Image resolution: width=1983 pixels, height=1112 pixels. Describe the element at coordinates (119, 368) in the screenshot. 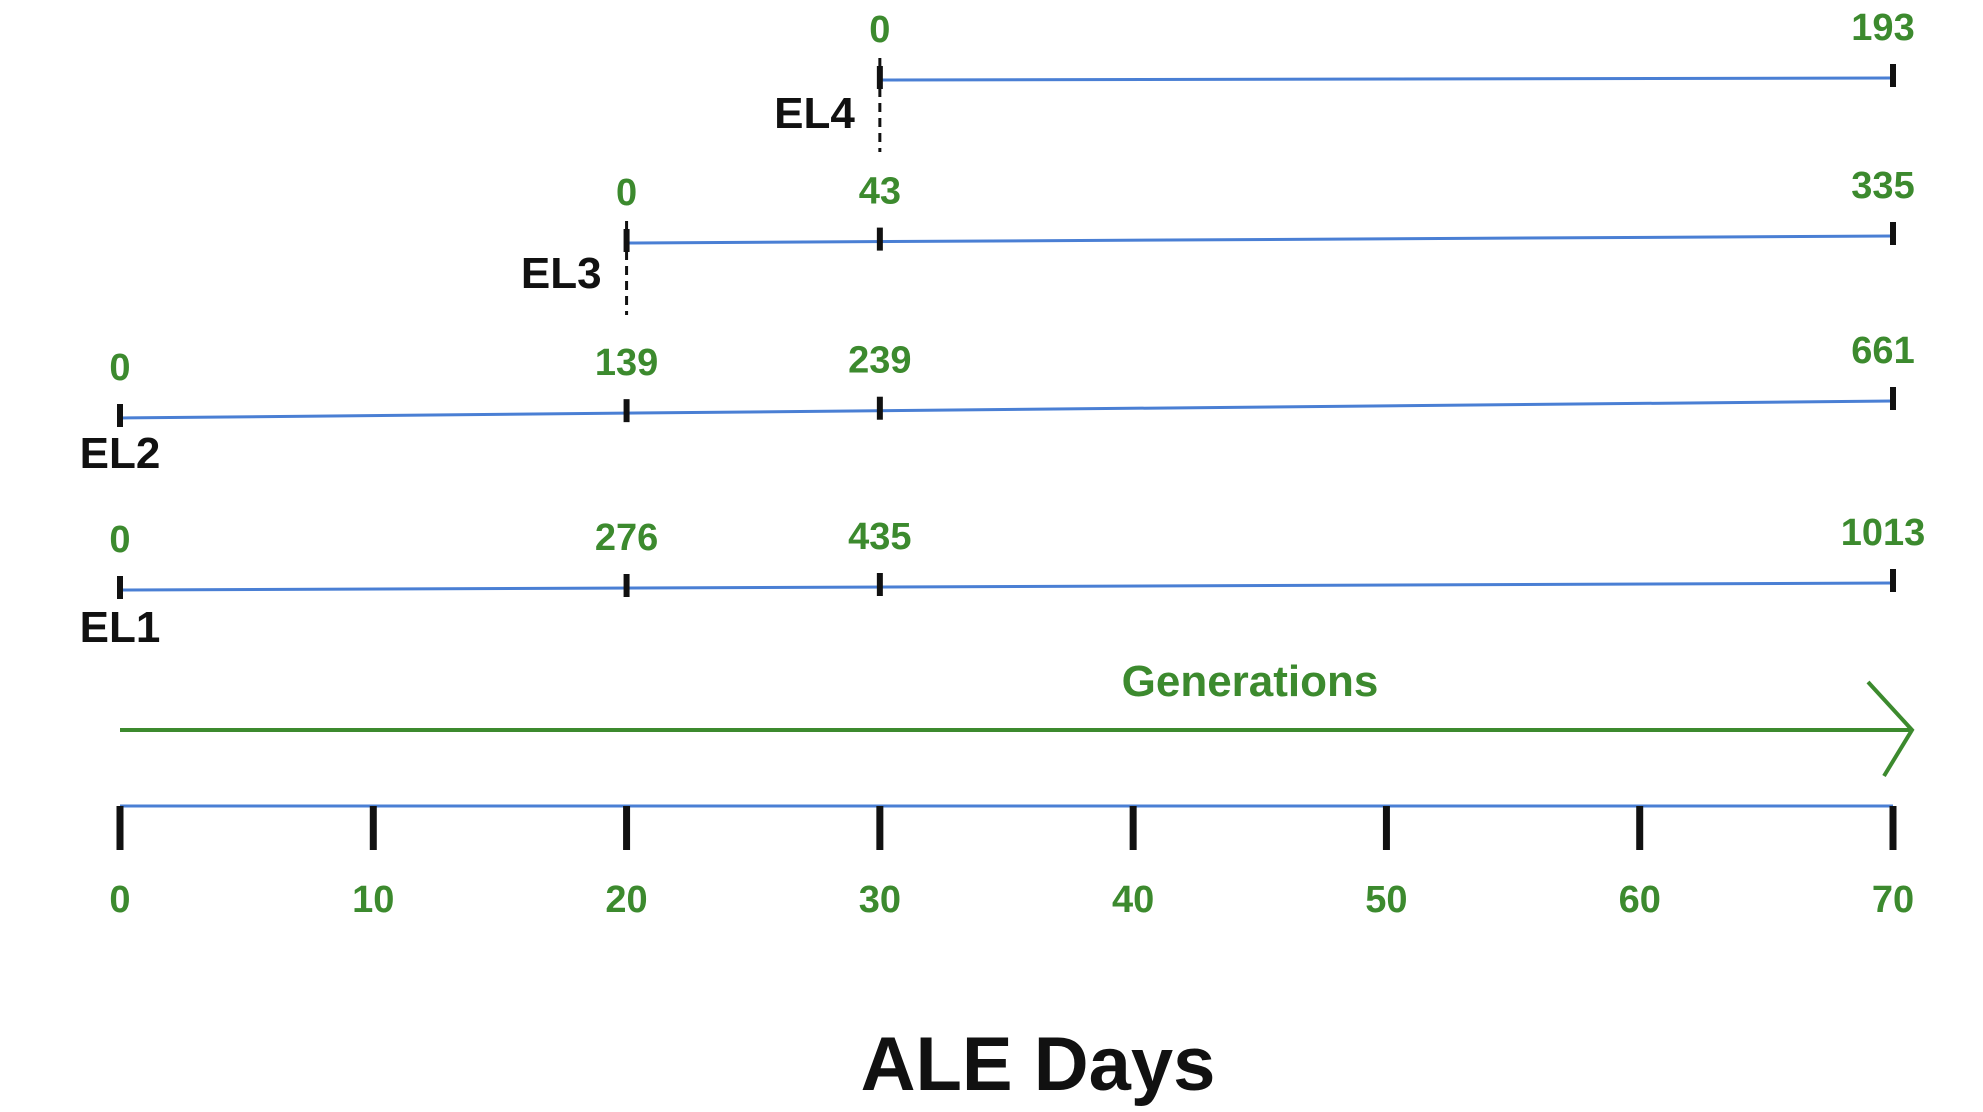

I see `el2-generation-value-0: 0` at that location.